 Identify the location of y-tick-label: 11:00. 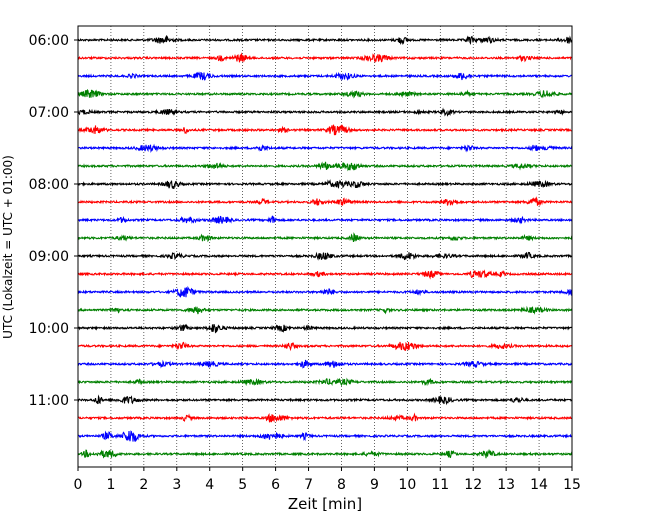
(49, 401).